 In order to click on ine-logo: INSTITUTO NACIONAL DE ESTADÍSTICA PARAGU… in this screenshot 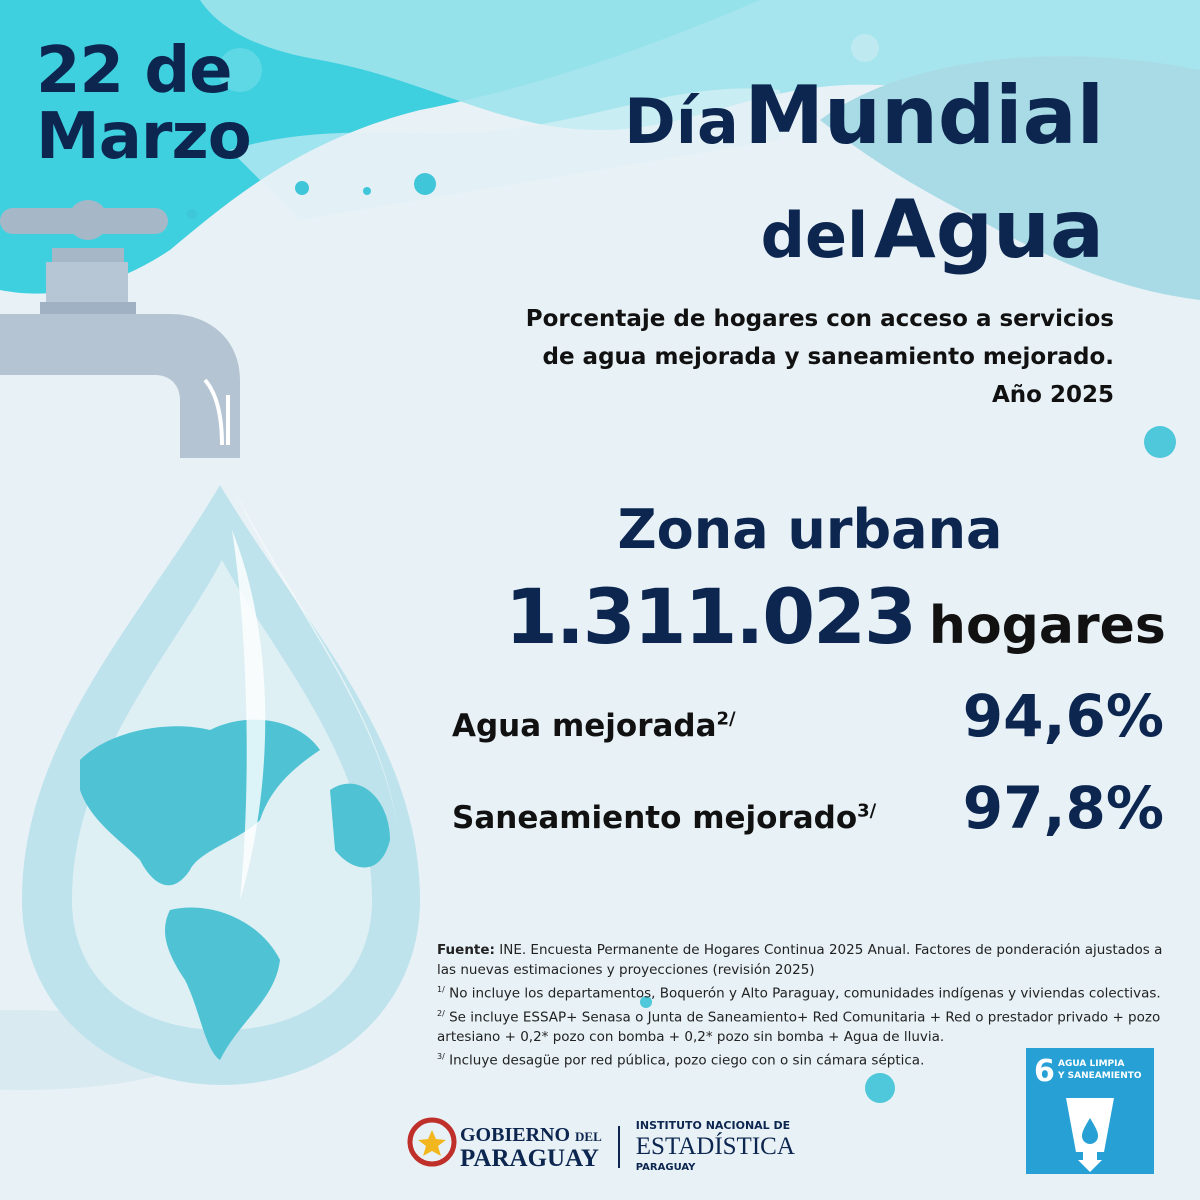, I will do `click(715, 1147)`.